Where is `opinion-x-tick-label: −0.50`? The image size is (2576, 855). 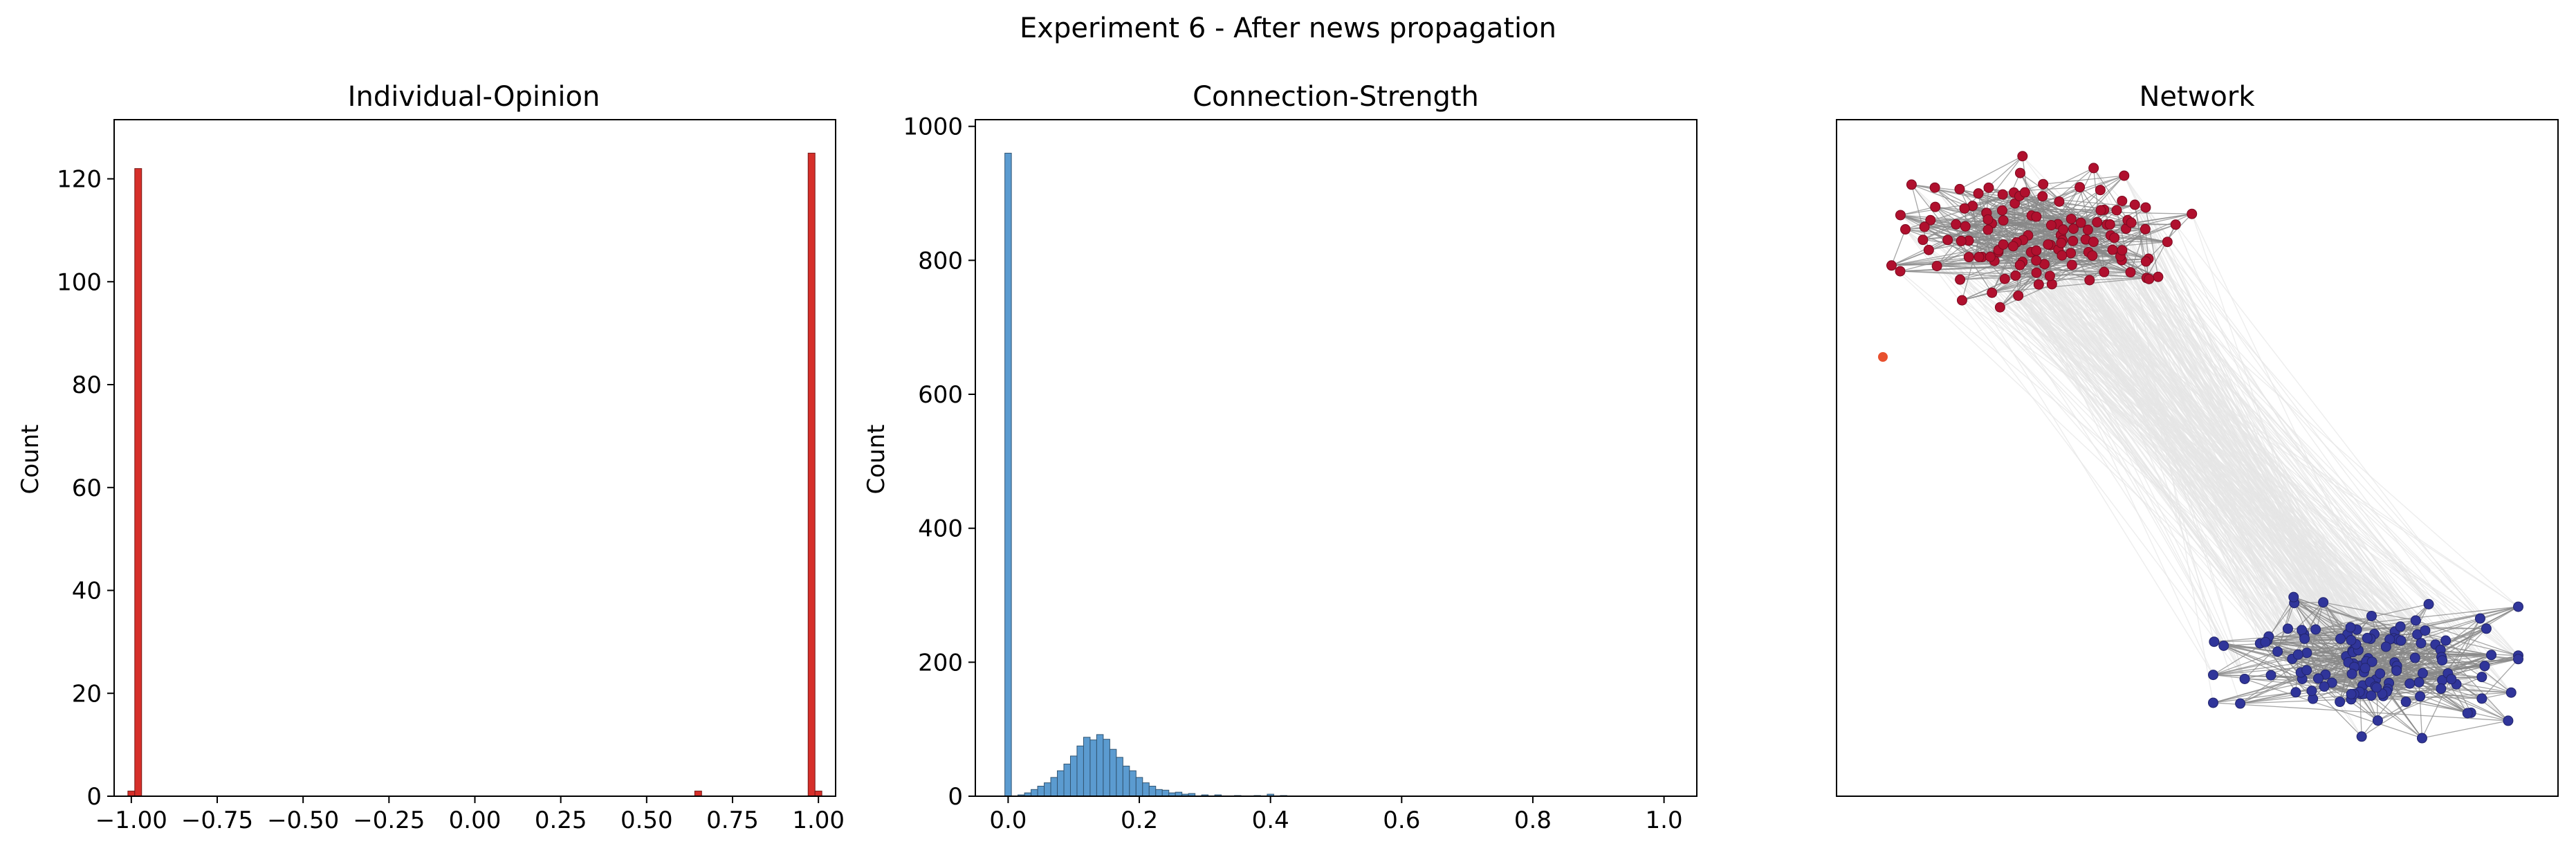
opinion-x-tick-label: −0.50 is located at coordinates (303, 820).